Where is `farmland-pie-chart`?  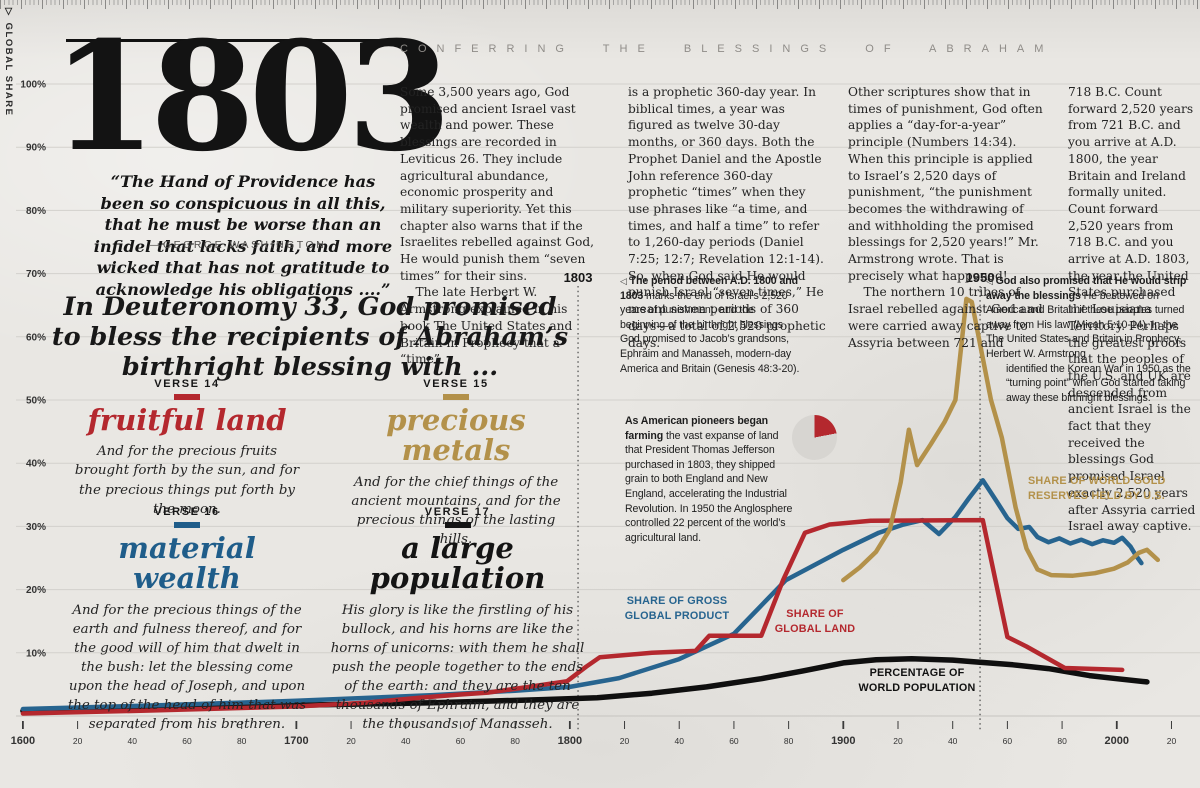
farmland-pie-chart is located at coordinates (814, 437).